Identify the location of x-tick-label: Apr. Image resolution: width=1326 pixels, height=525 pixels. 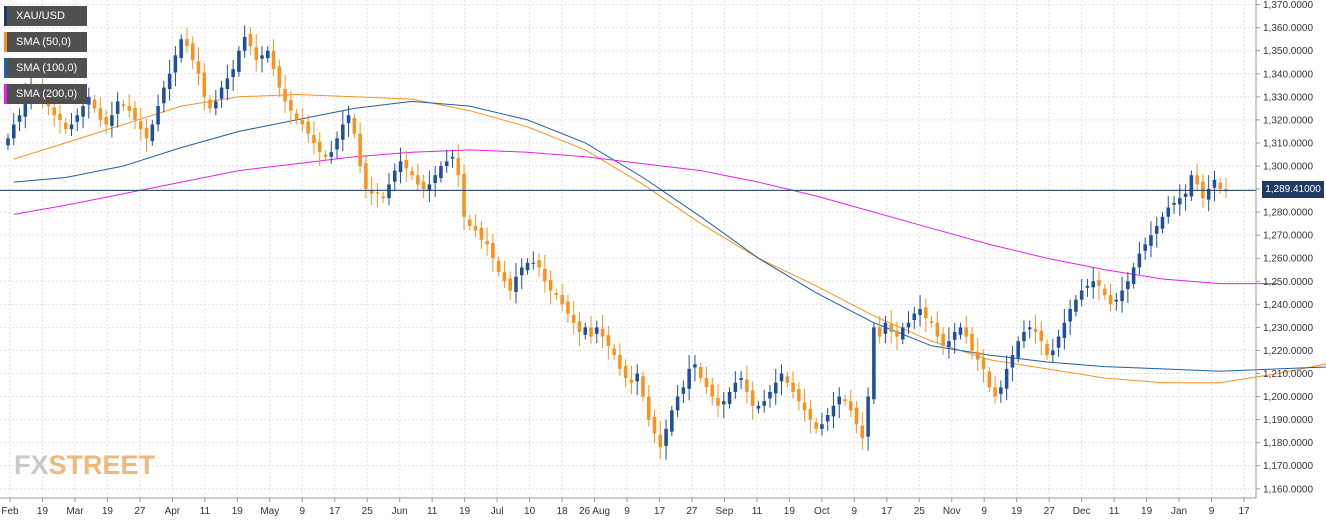
(173, 511).